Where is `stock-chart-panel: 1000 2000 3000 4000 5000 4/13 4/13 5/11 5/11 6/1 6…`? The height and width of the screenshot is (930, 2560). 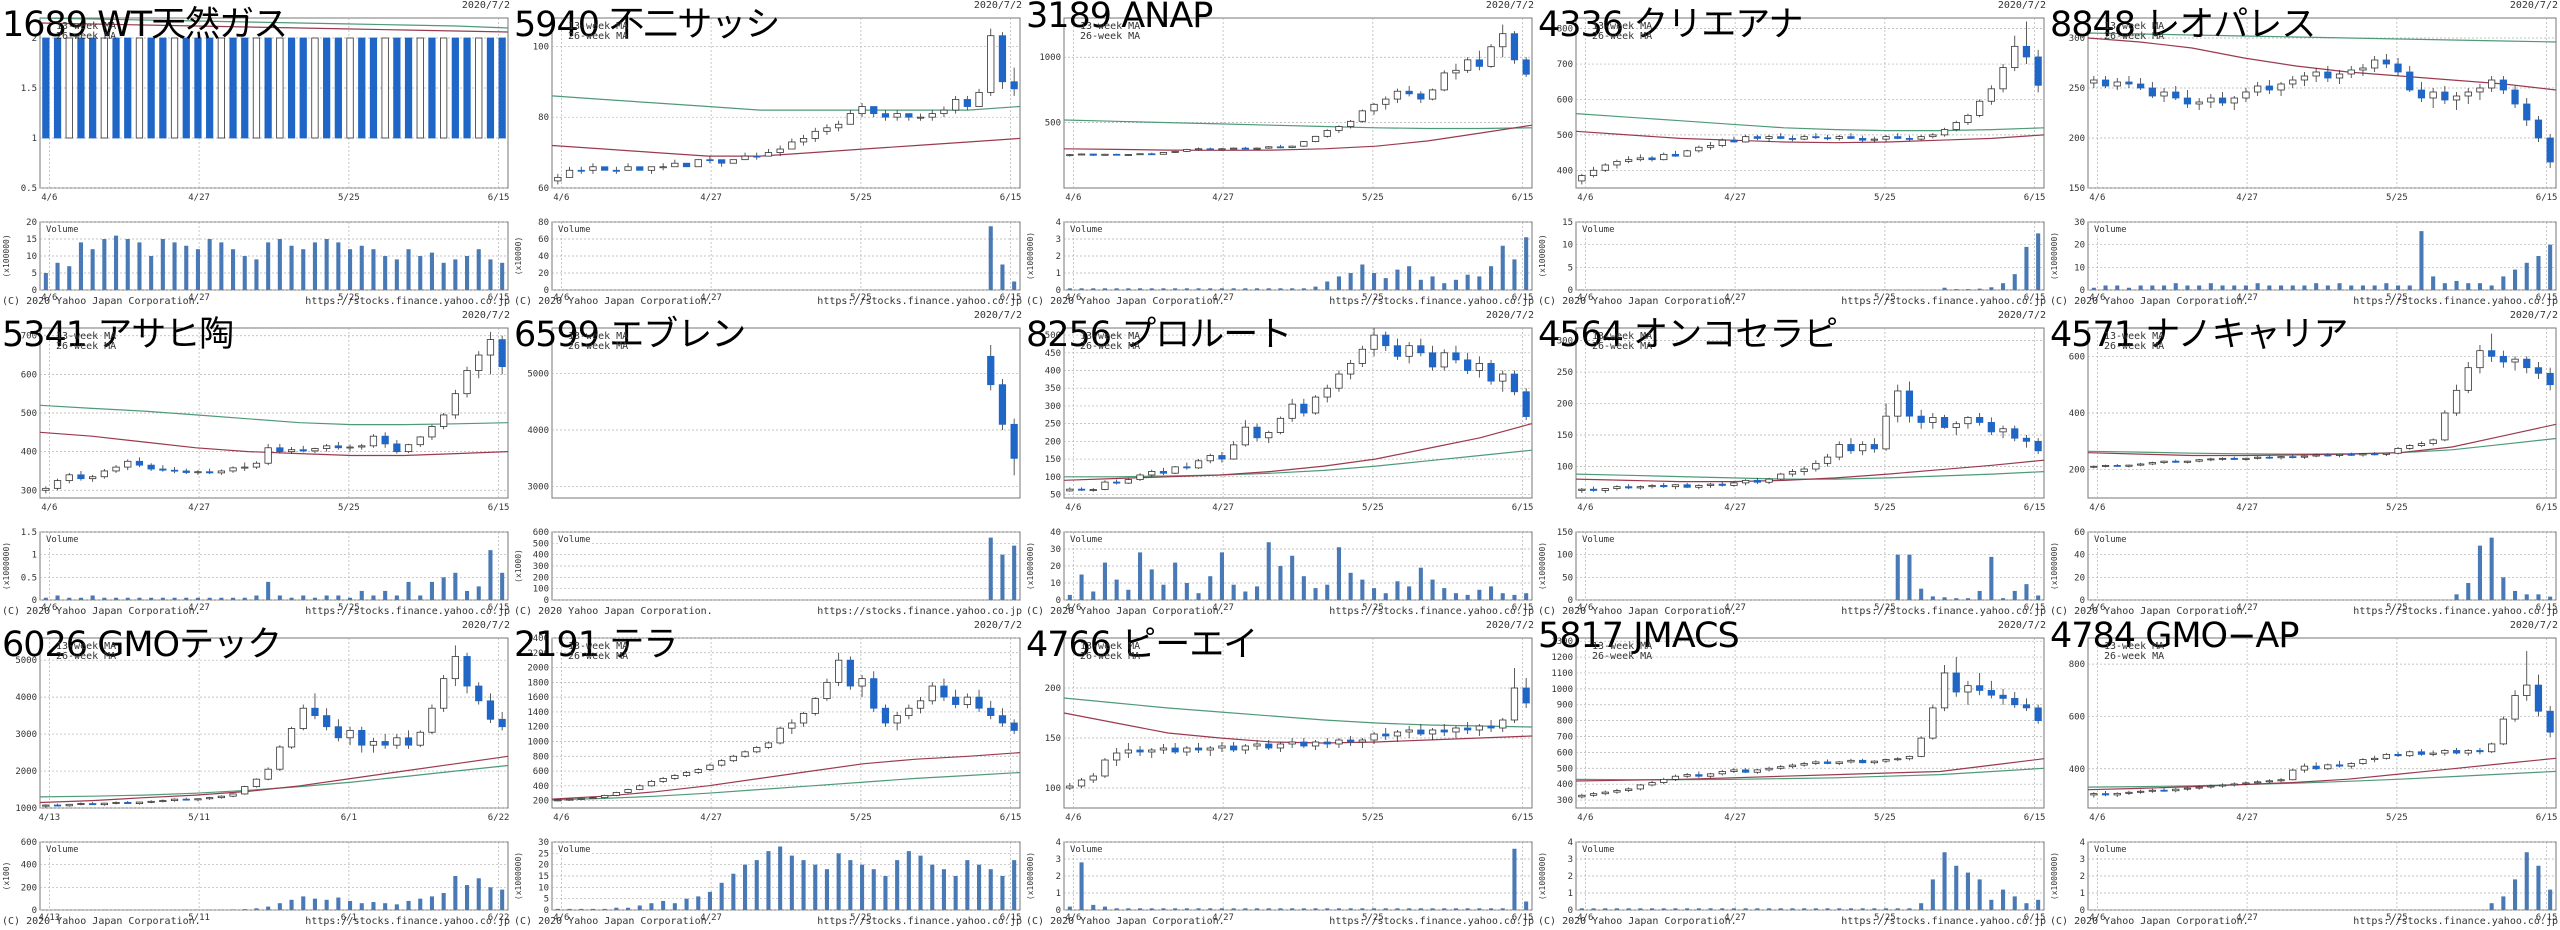
stock-chart-panel: 1000 2000 3000 4000 5000 4/13 4/13 5/11 5/11 6/1 6… is located at coordinates (256, 775).